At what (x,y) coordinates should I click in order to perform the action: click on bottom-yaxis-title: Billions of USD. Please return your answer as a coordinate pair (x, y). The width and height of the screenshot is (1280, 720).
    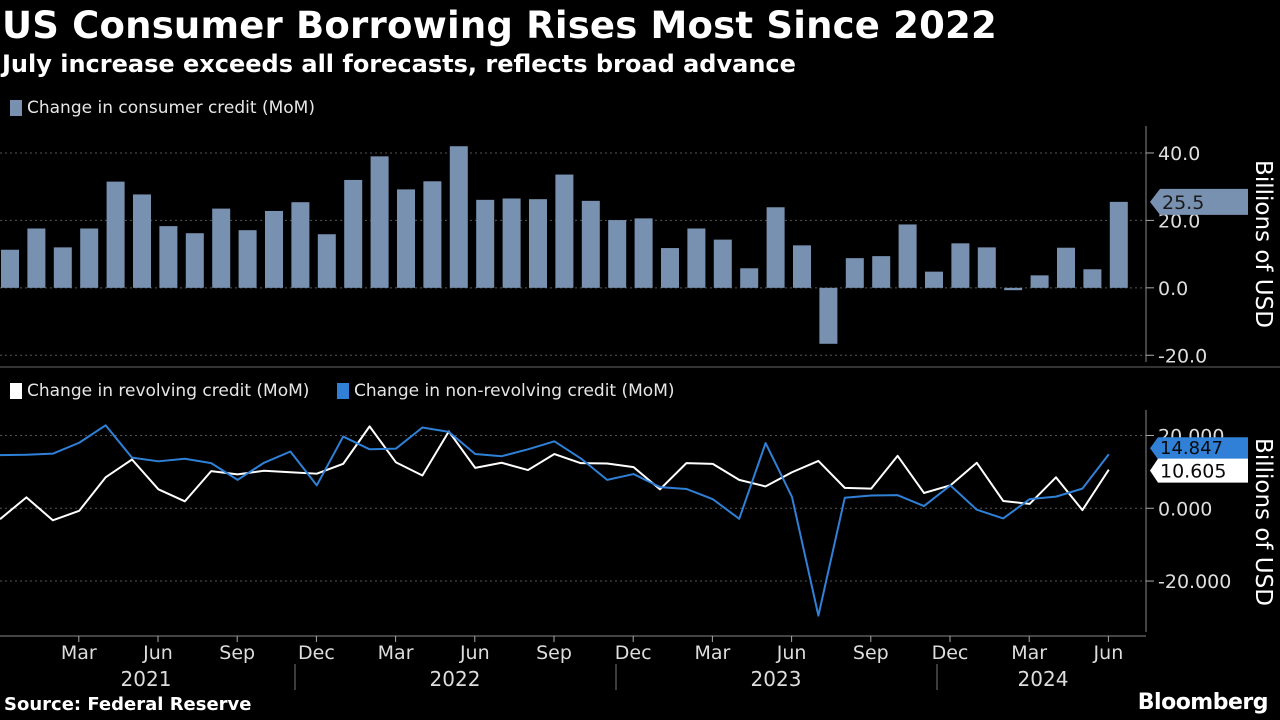
    Looking at the image, I should click on (1263, 522).